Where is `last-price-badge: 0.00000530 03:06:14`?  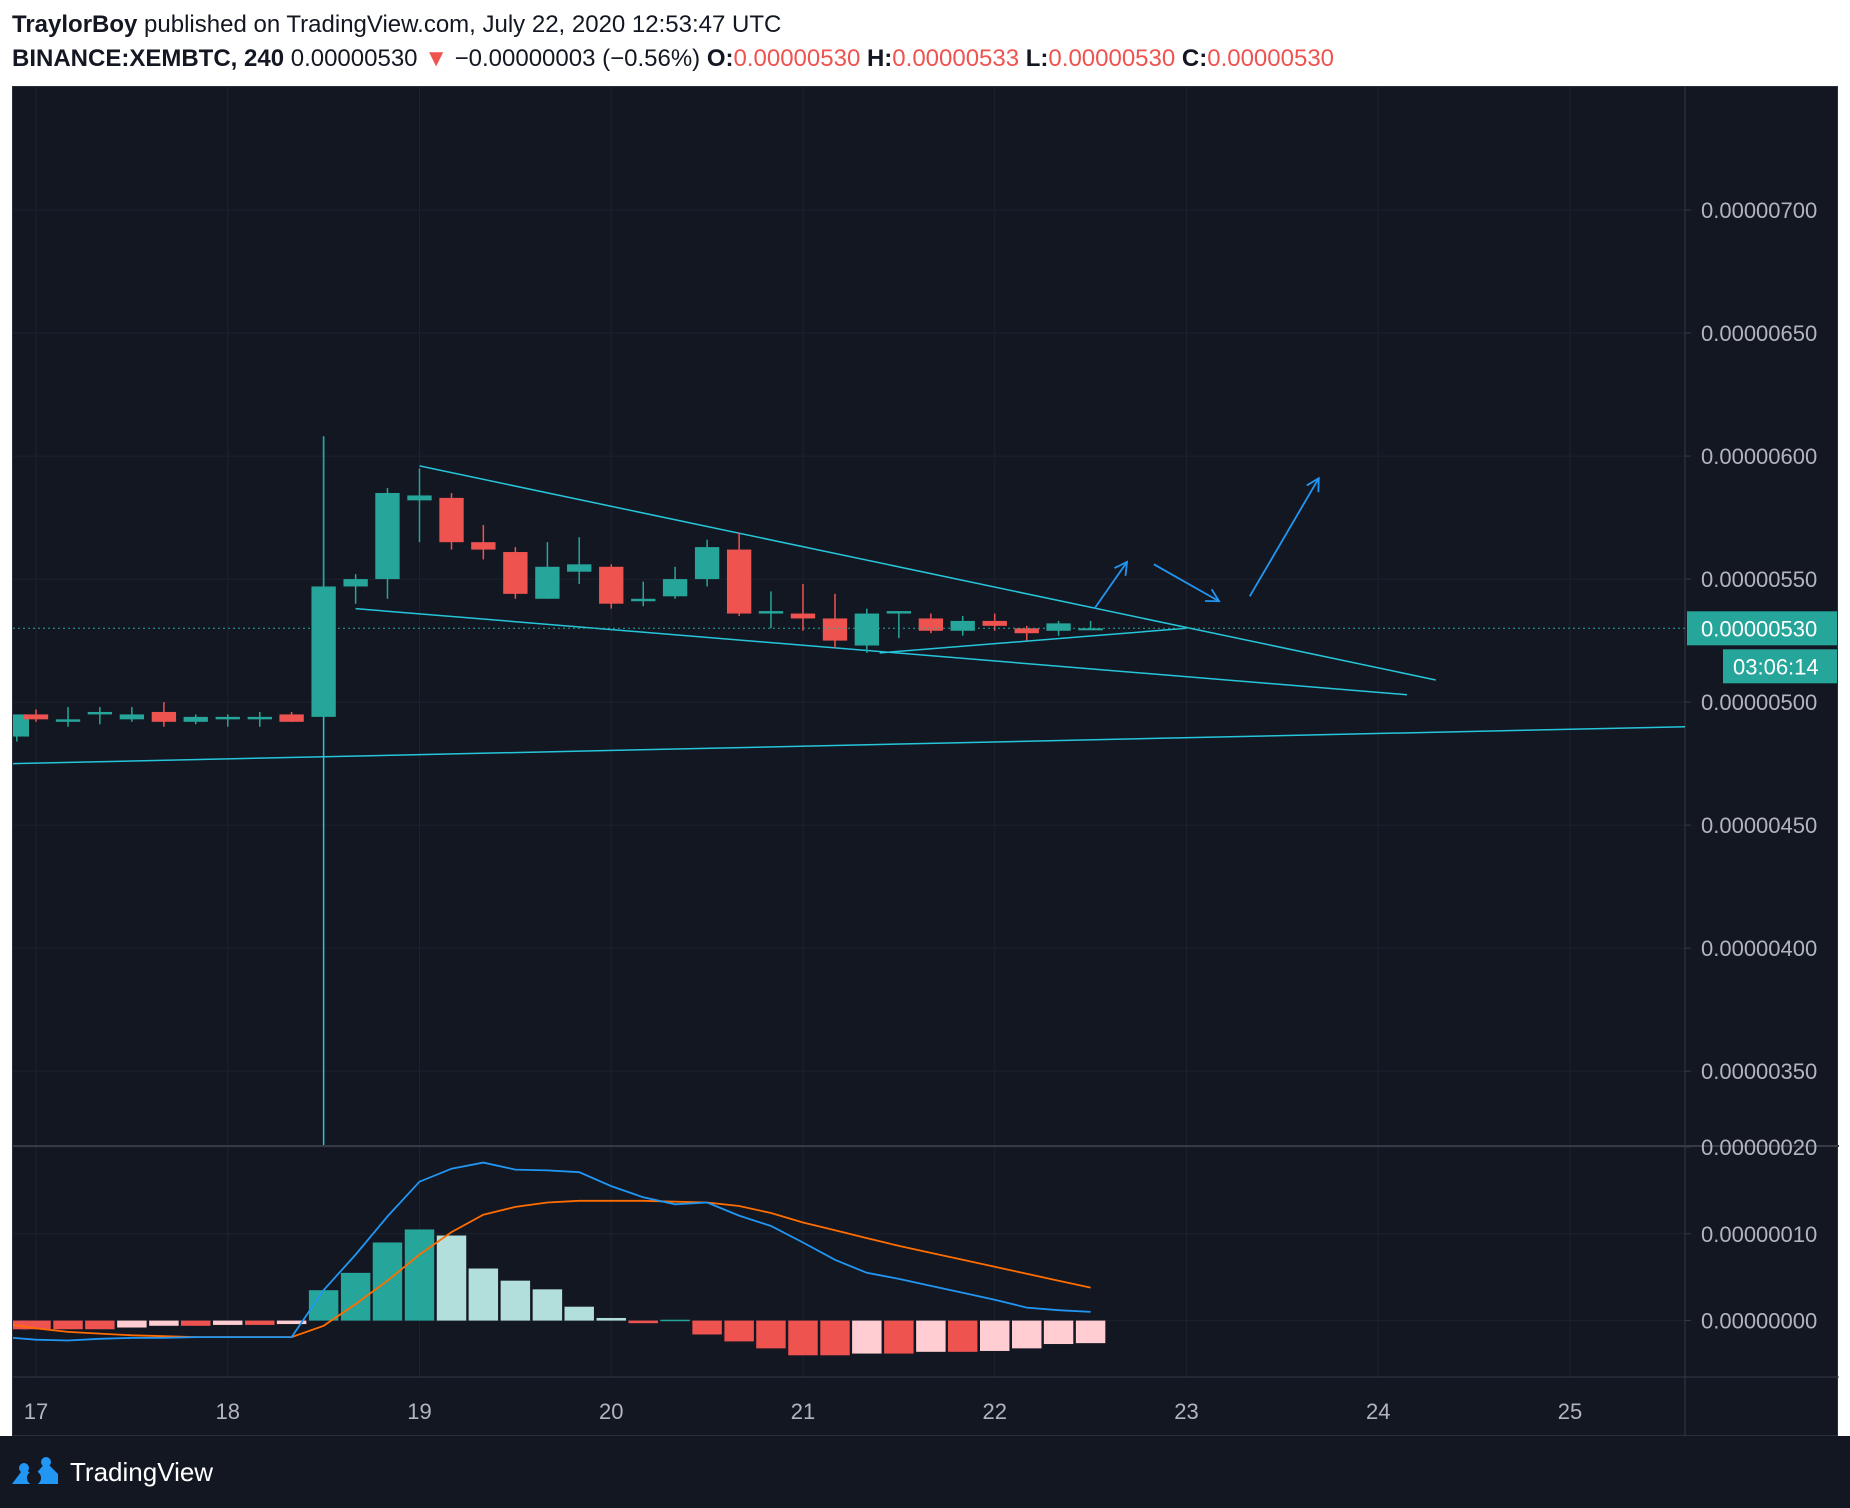 last-price-badge: 0.00000530 03:06:14 is located at coordinates (1762, 647).